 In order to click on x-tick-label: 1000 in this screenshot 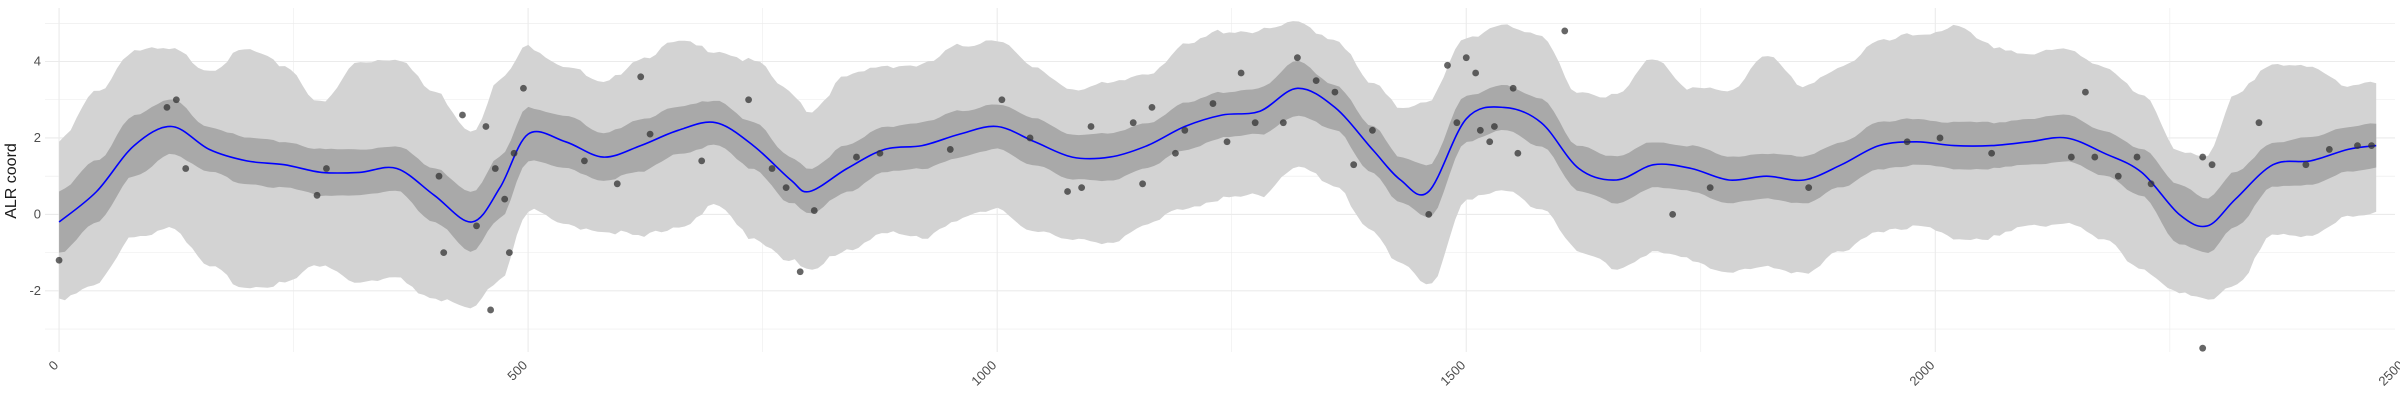, I will do `click(983, 373)`.